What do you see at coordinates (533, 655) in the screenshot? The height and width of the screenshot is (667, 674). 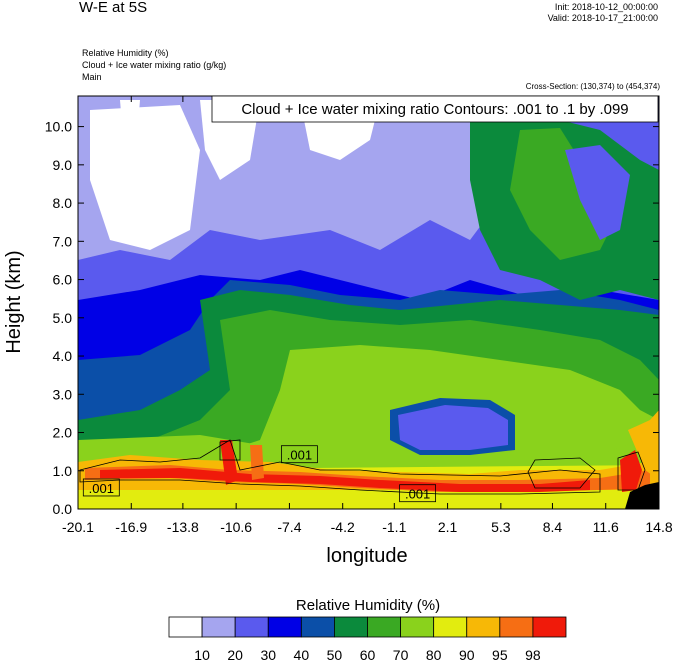 I see `colorbar-level-label: 98` at bounding box center [533, 655].